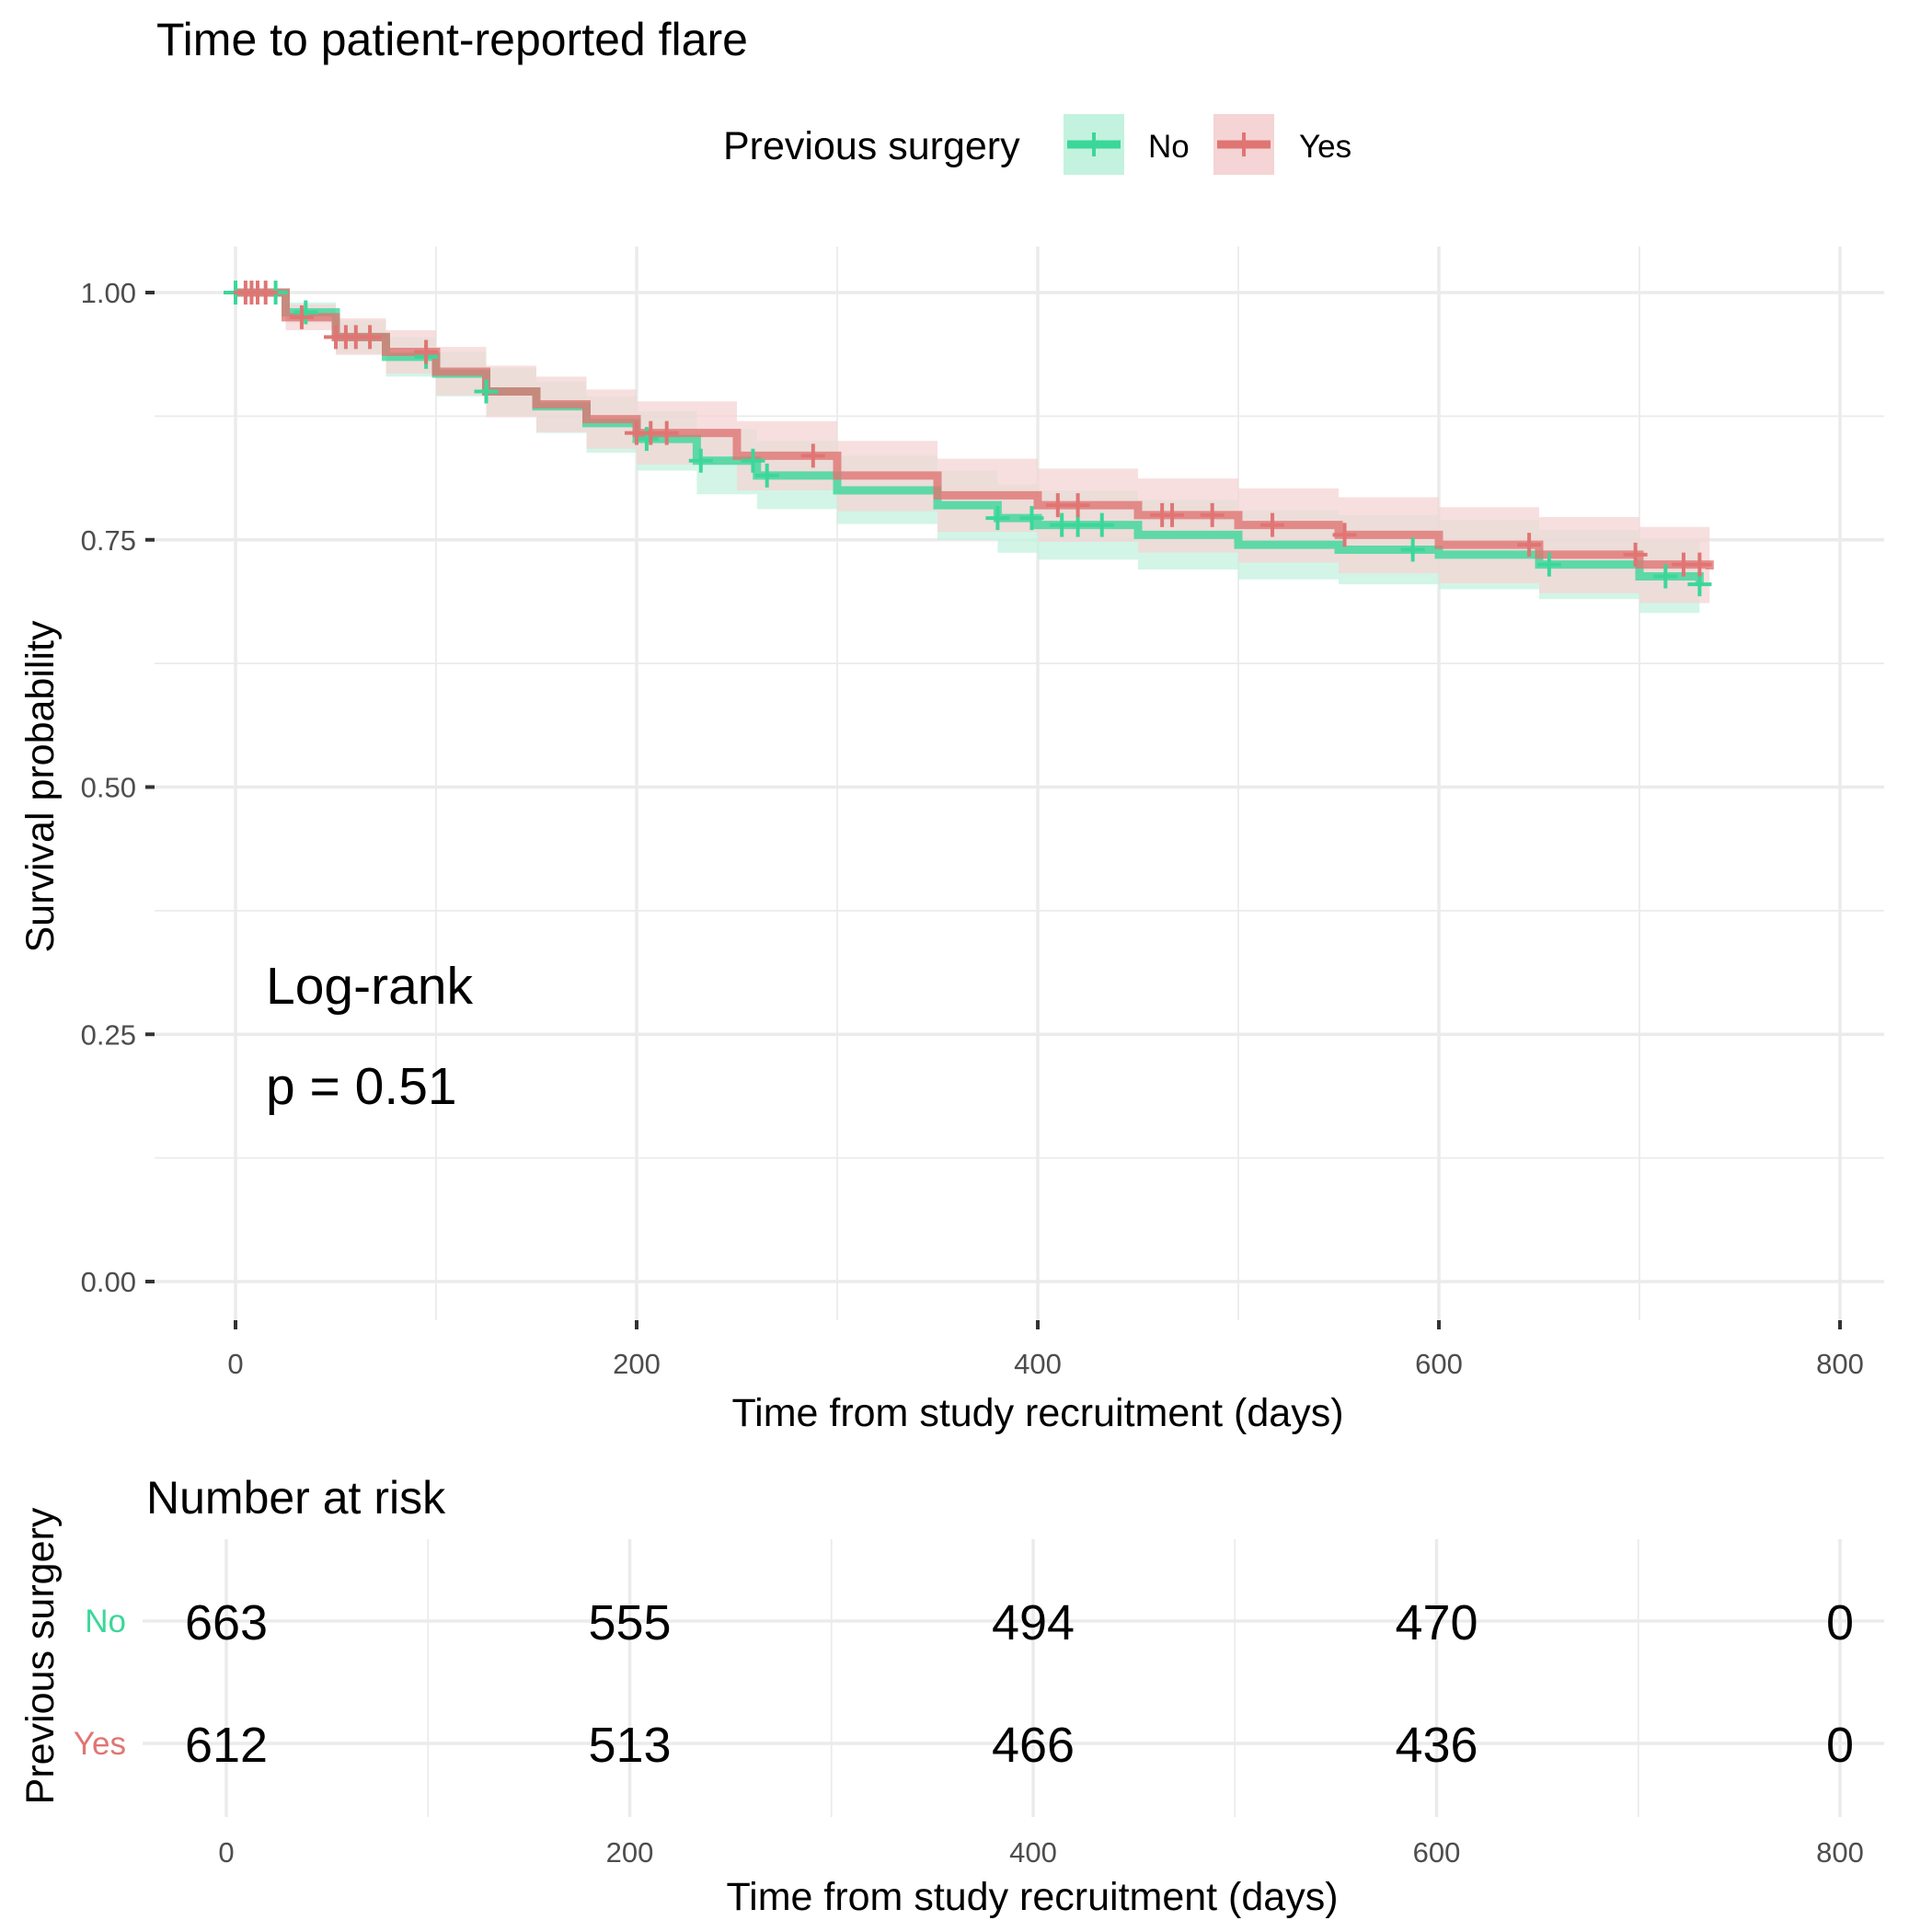 This screenshot has width=1932, height=1932. I want to click on risk-strata-label-no: No, so click(105, 1621).